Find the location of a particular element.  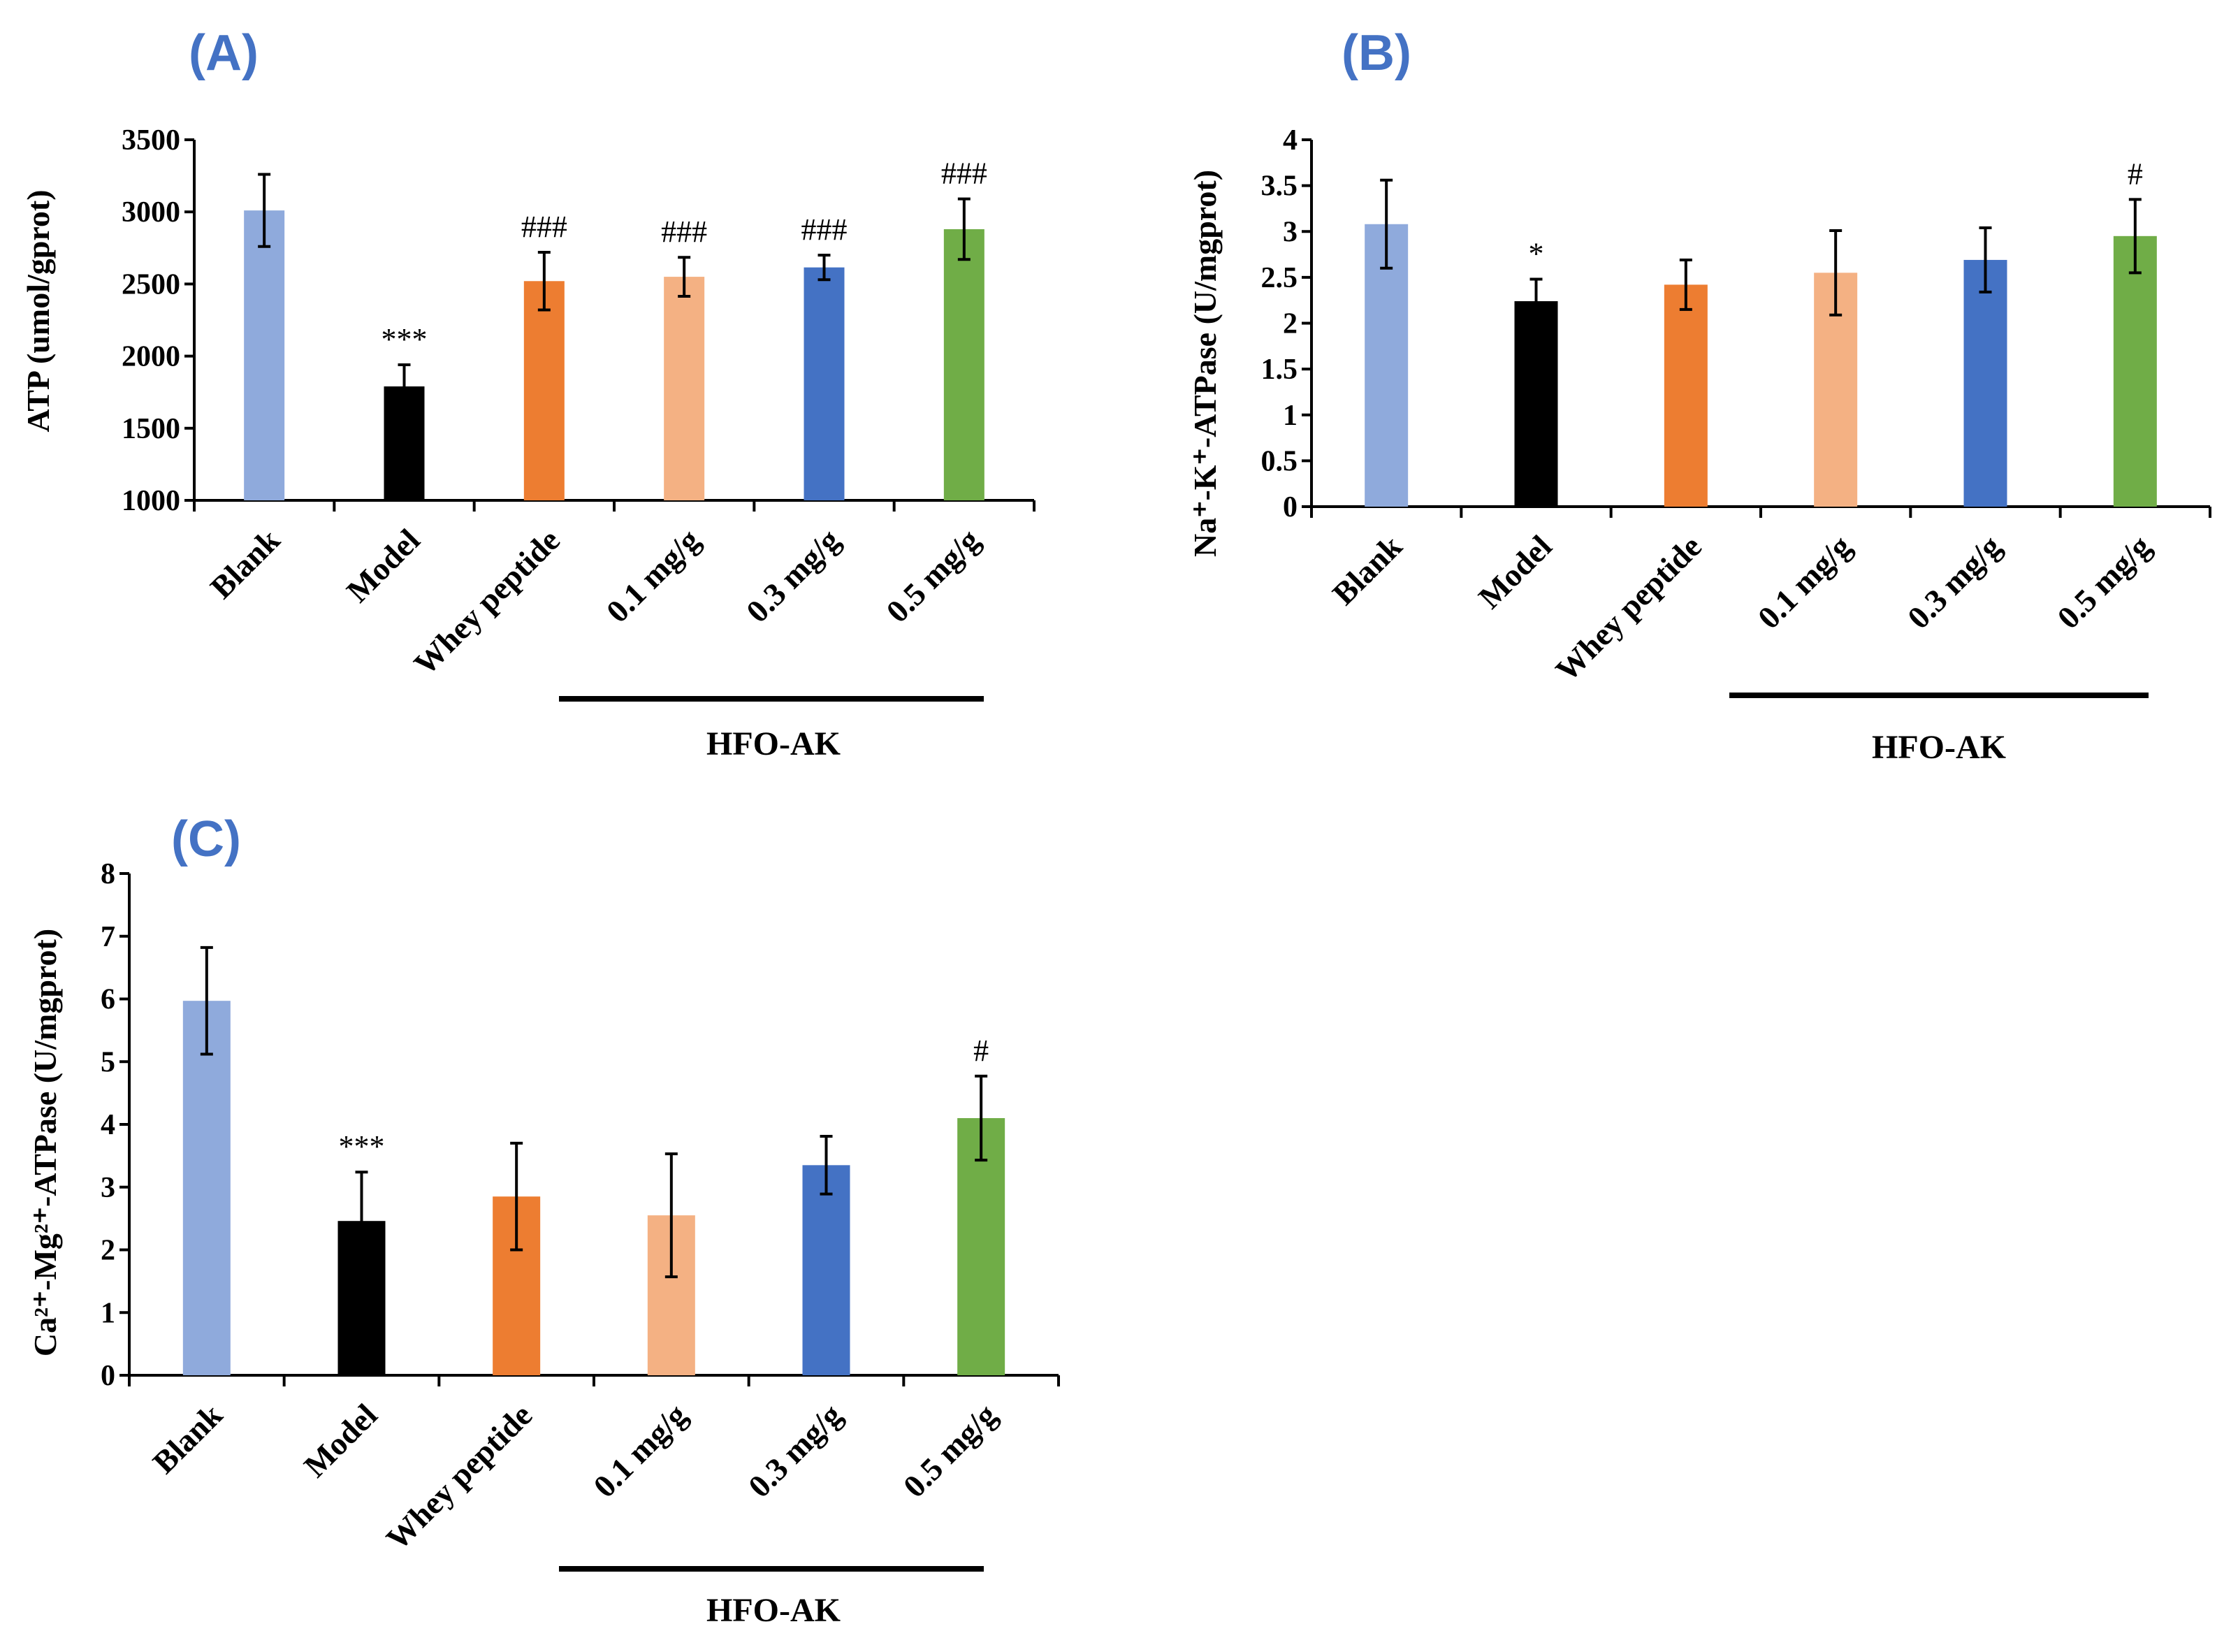

y-tick-label-b: 1 is located at coordinates (1290, 416).